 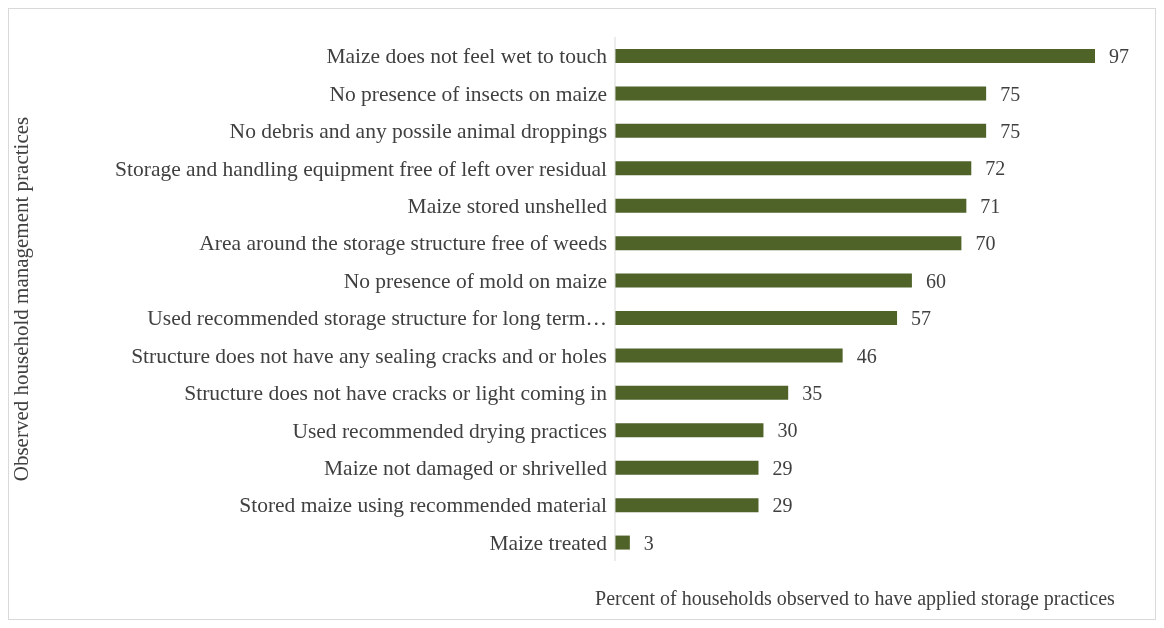 I want to click on y-tick-label: Structure does not have any sealing cracks and or holes, so click(x=369, y=355).